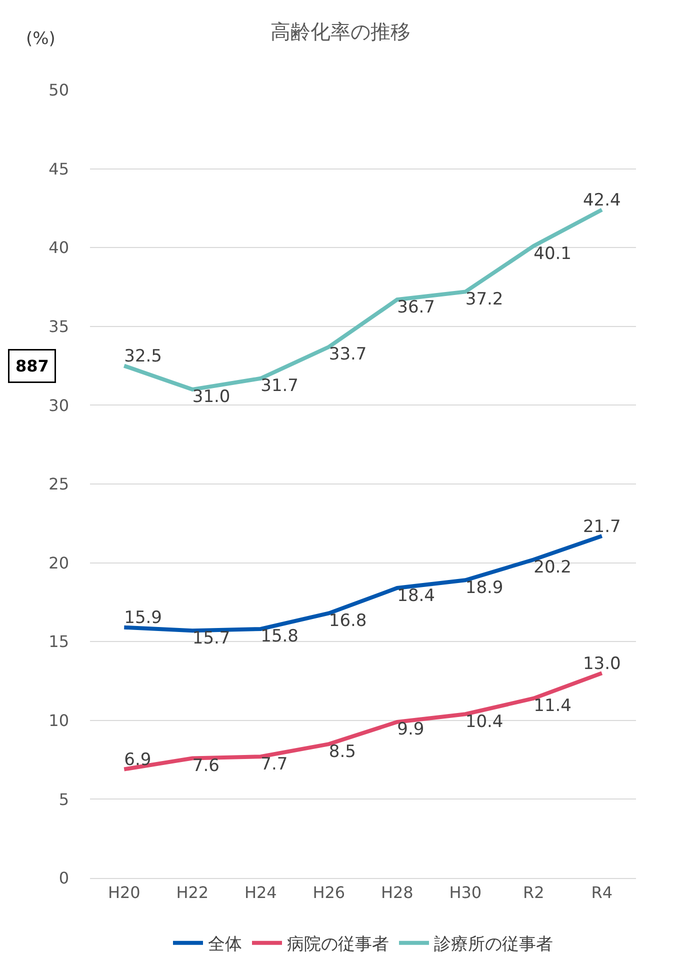 This screenshot has width=681, height=978. Describe the element at coordinates (58, 248) in the screenshot. I see `y-tick-label: 40` at that location.